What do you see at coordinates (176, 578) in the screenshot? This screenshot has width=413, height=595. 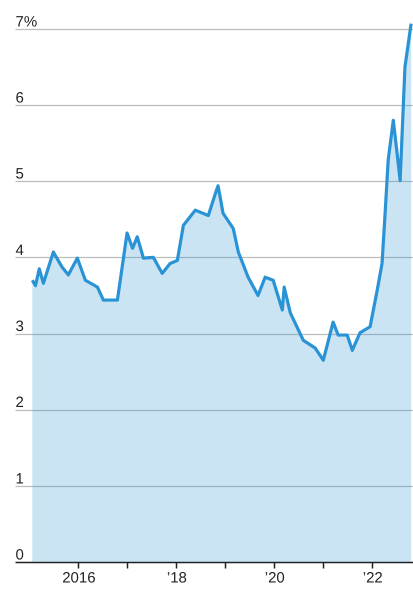 I see `x-tick-label: ’18` at bounding box center [176, 578].